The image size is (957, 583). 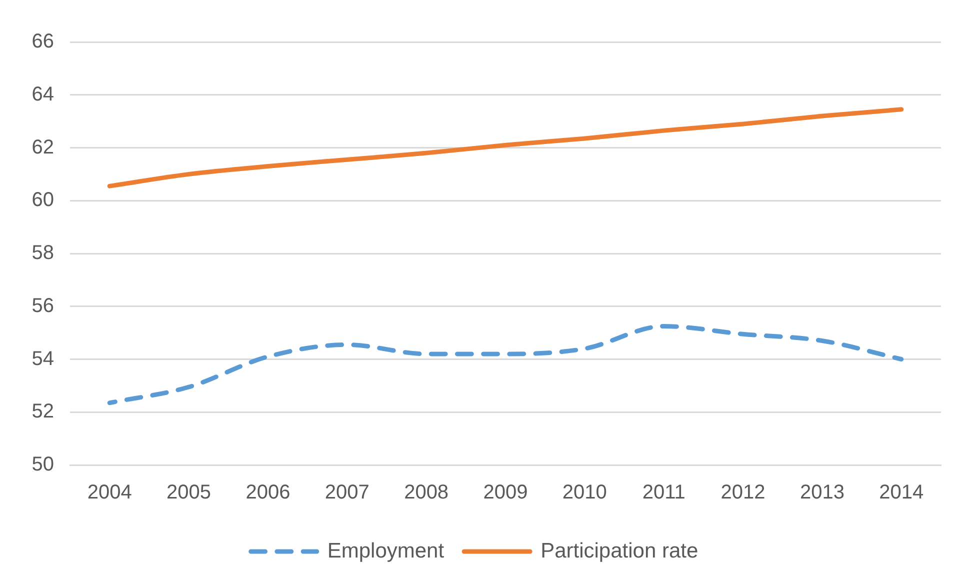 What do you see at coordinates (268, 493) in the screenshot?
I see `x-tick-label: 2006` at bounding box center [268, 493].